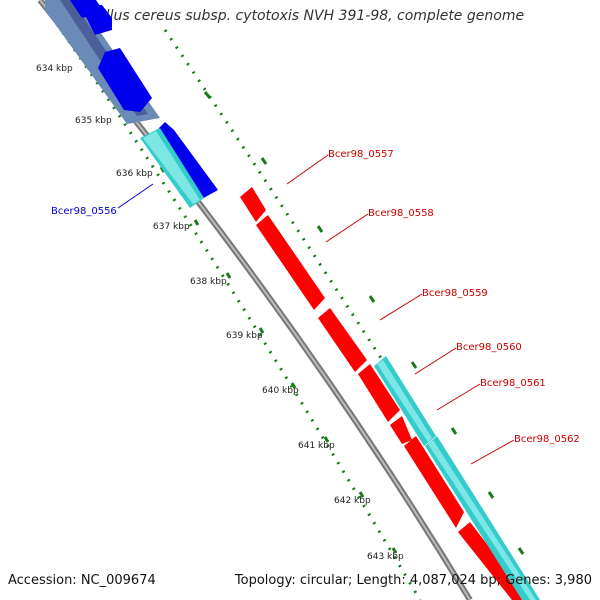 This screenshot has height=600, width=600. I want to click on gene-label-bcer98-0557: Bcer98_0557, so click(361, 154).